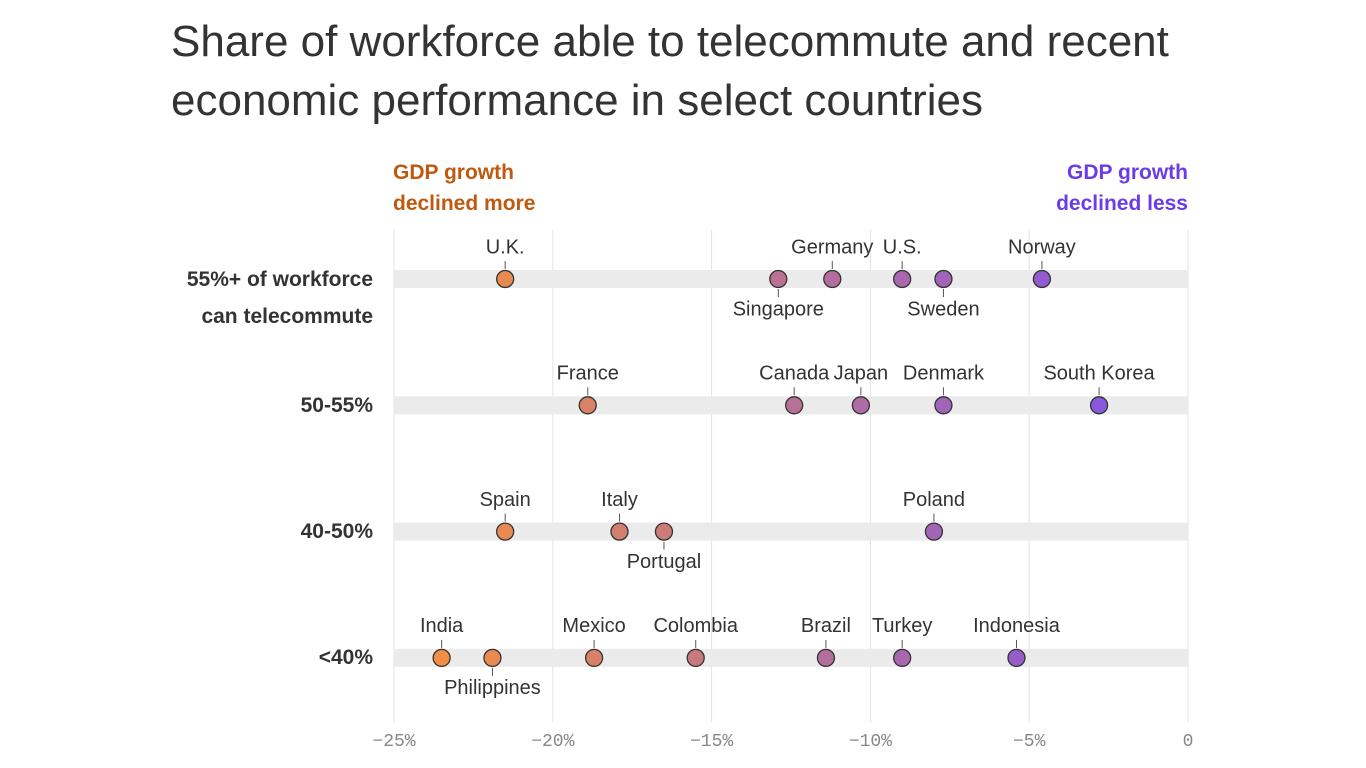 The image size is (1366, 768). I want to click on point-label: U.S., so click(902, 247).